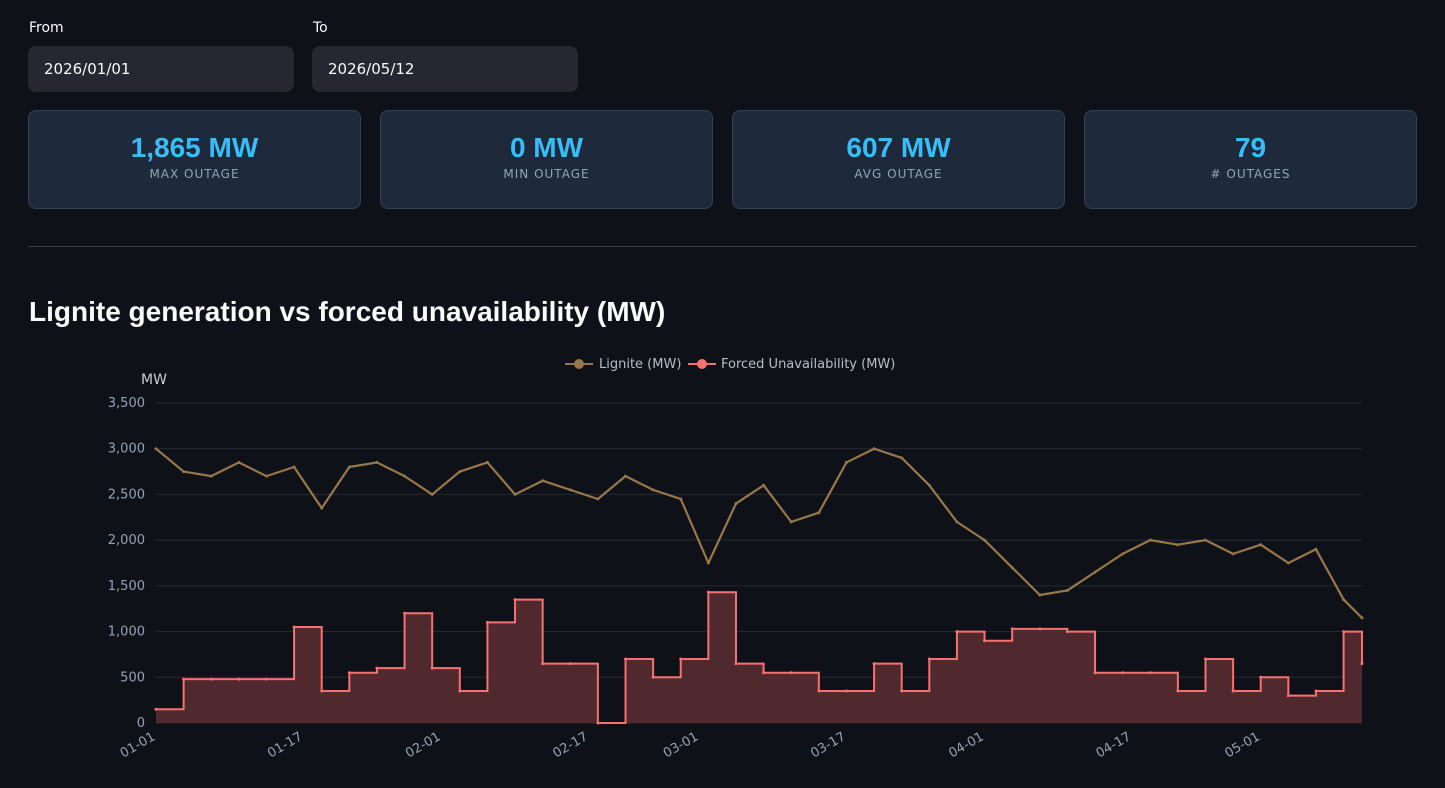 Image resolution: width=1445 pixels, height=788 pixels. What do you see at coordinates (1114, 745) in the screenshot?
I see `x-tick-label: 04-17` at bounding box center [1114, 745].